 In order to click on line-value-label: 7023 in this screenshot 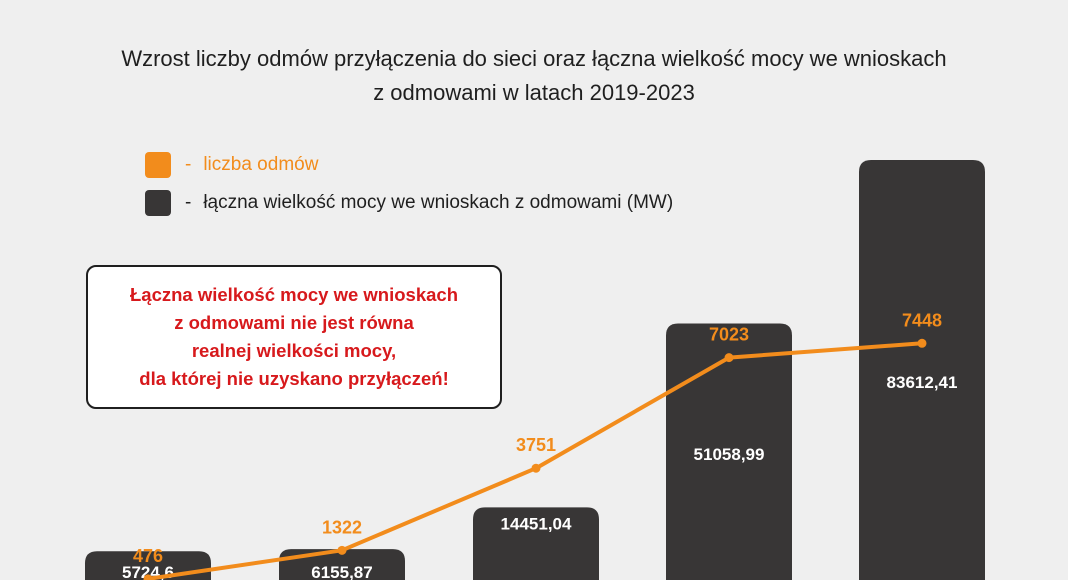, I will do `click(729, 335)`.